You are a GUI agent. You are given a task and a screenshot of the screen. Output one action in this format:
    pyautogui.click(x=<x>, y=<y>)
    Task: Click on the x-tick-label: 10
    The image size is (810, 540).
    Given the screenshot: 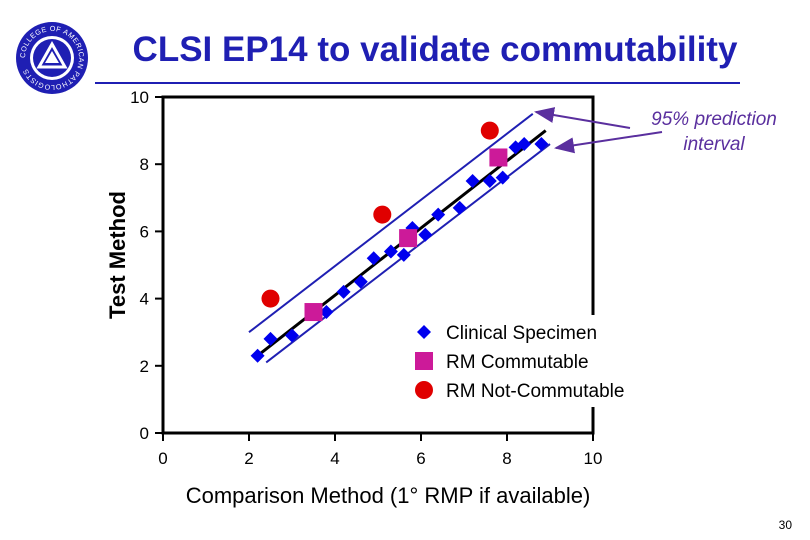 What is the action you would take?
    pyautogui.click(x=593, y=458)
    